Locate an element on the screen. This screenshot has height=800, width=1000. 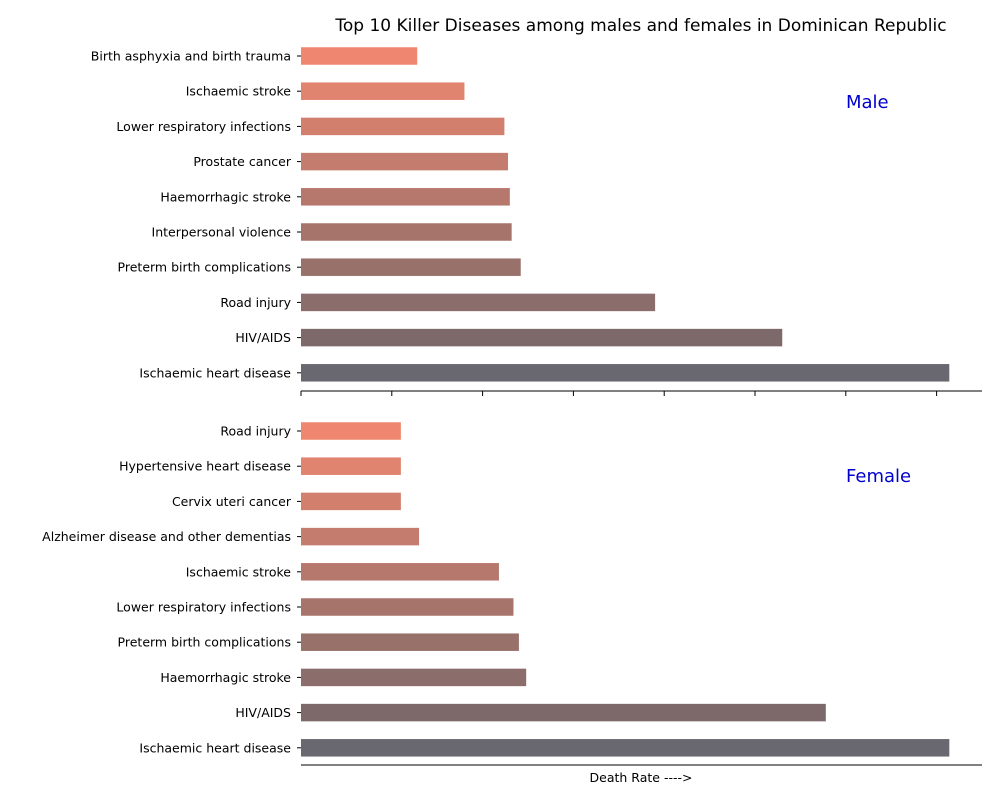
female-category-label: Ischaemic heart disease is located at coordinates (215, 747).